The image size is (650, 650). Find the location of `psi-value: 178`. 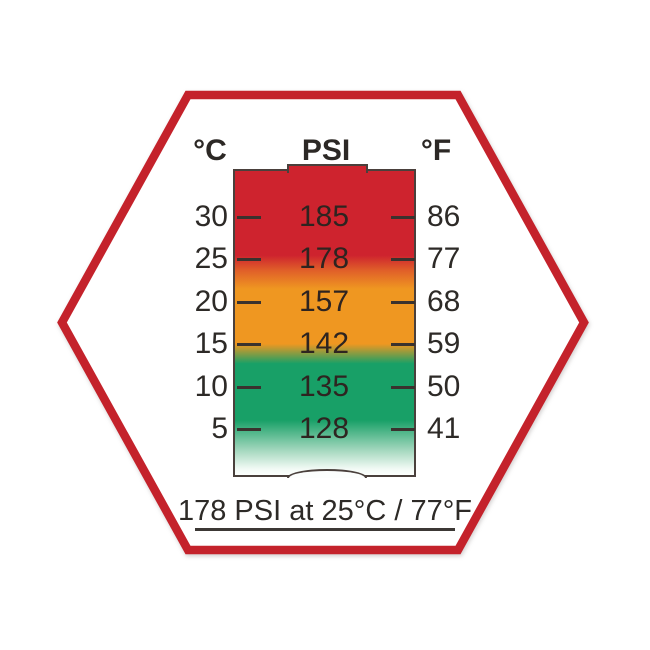

psi-value: 178 is located at coordinates (324, 258).